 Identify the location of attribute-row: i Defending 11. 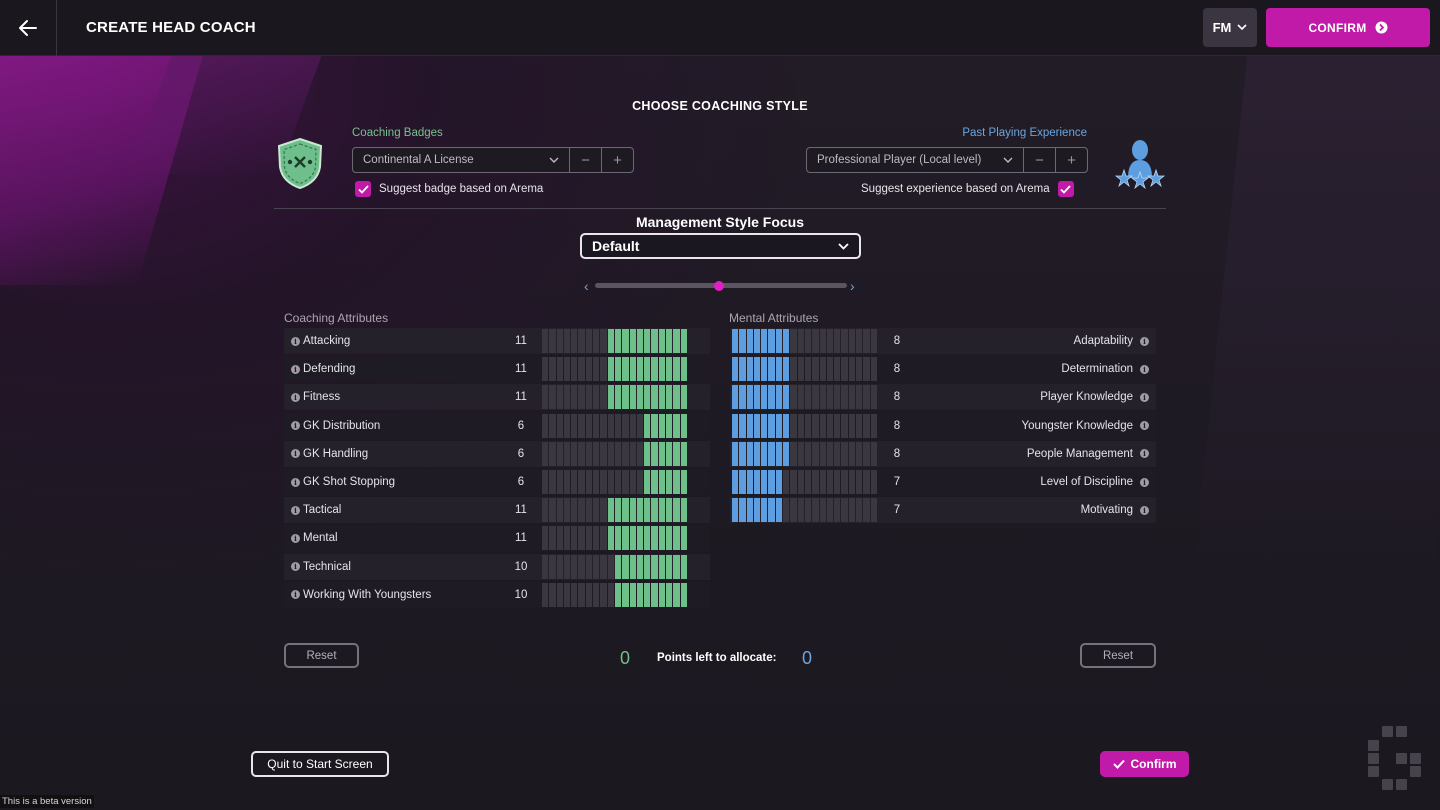
(497, 369).